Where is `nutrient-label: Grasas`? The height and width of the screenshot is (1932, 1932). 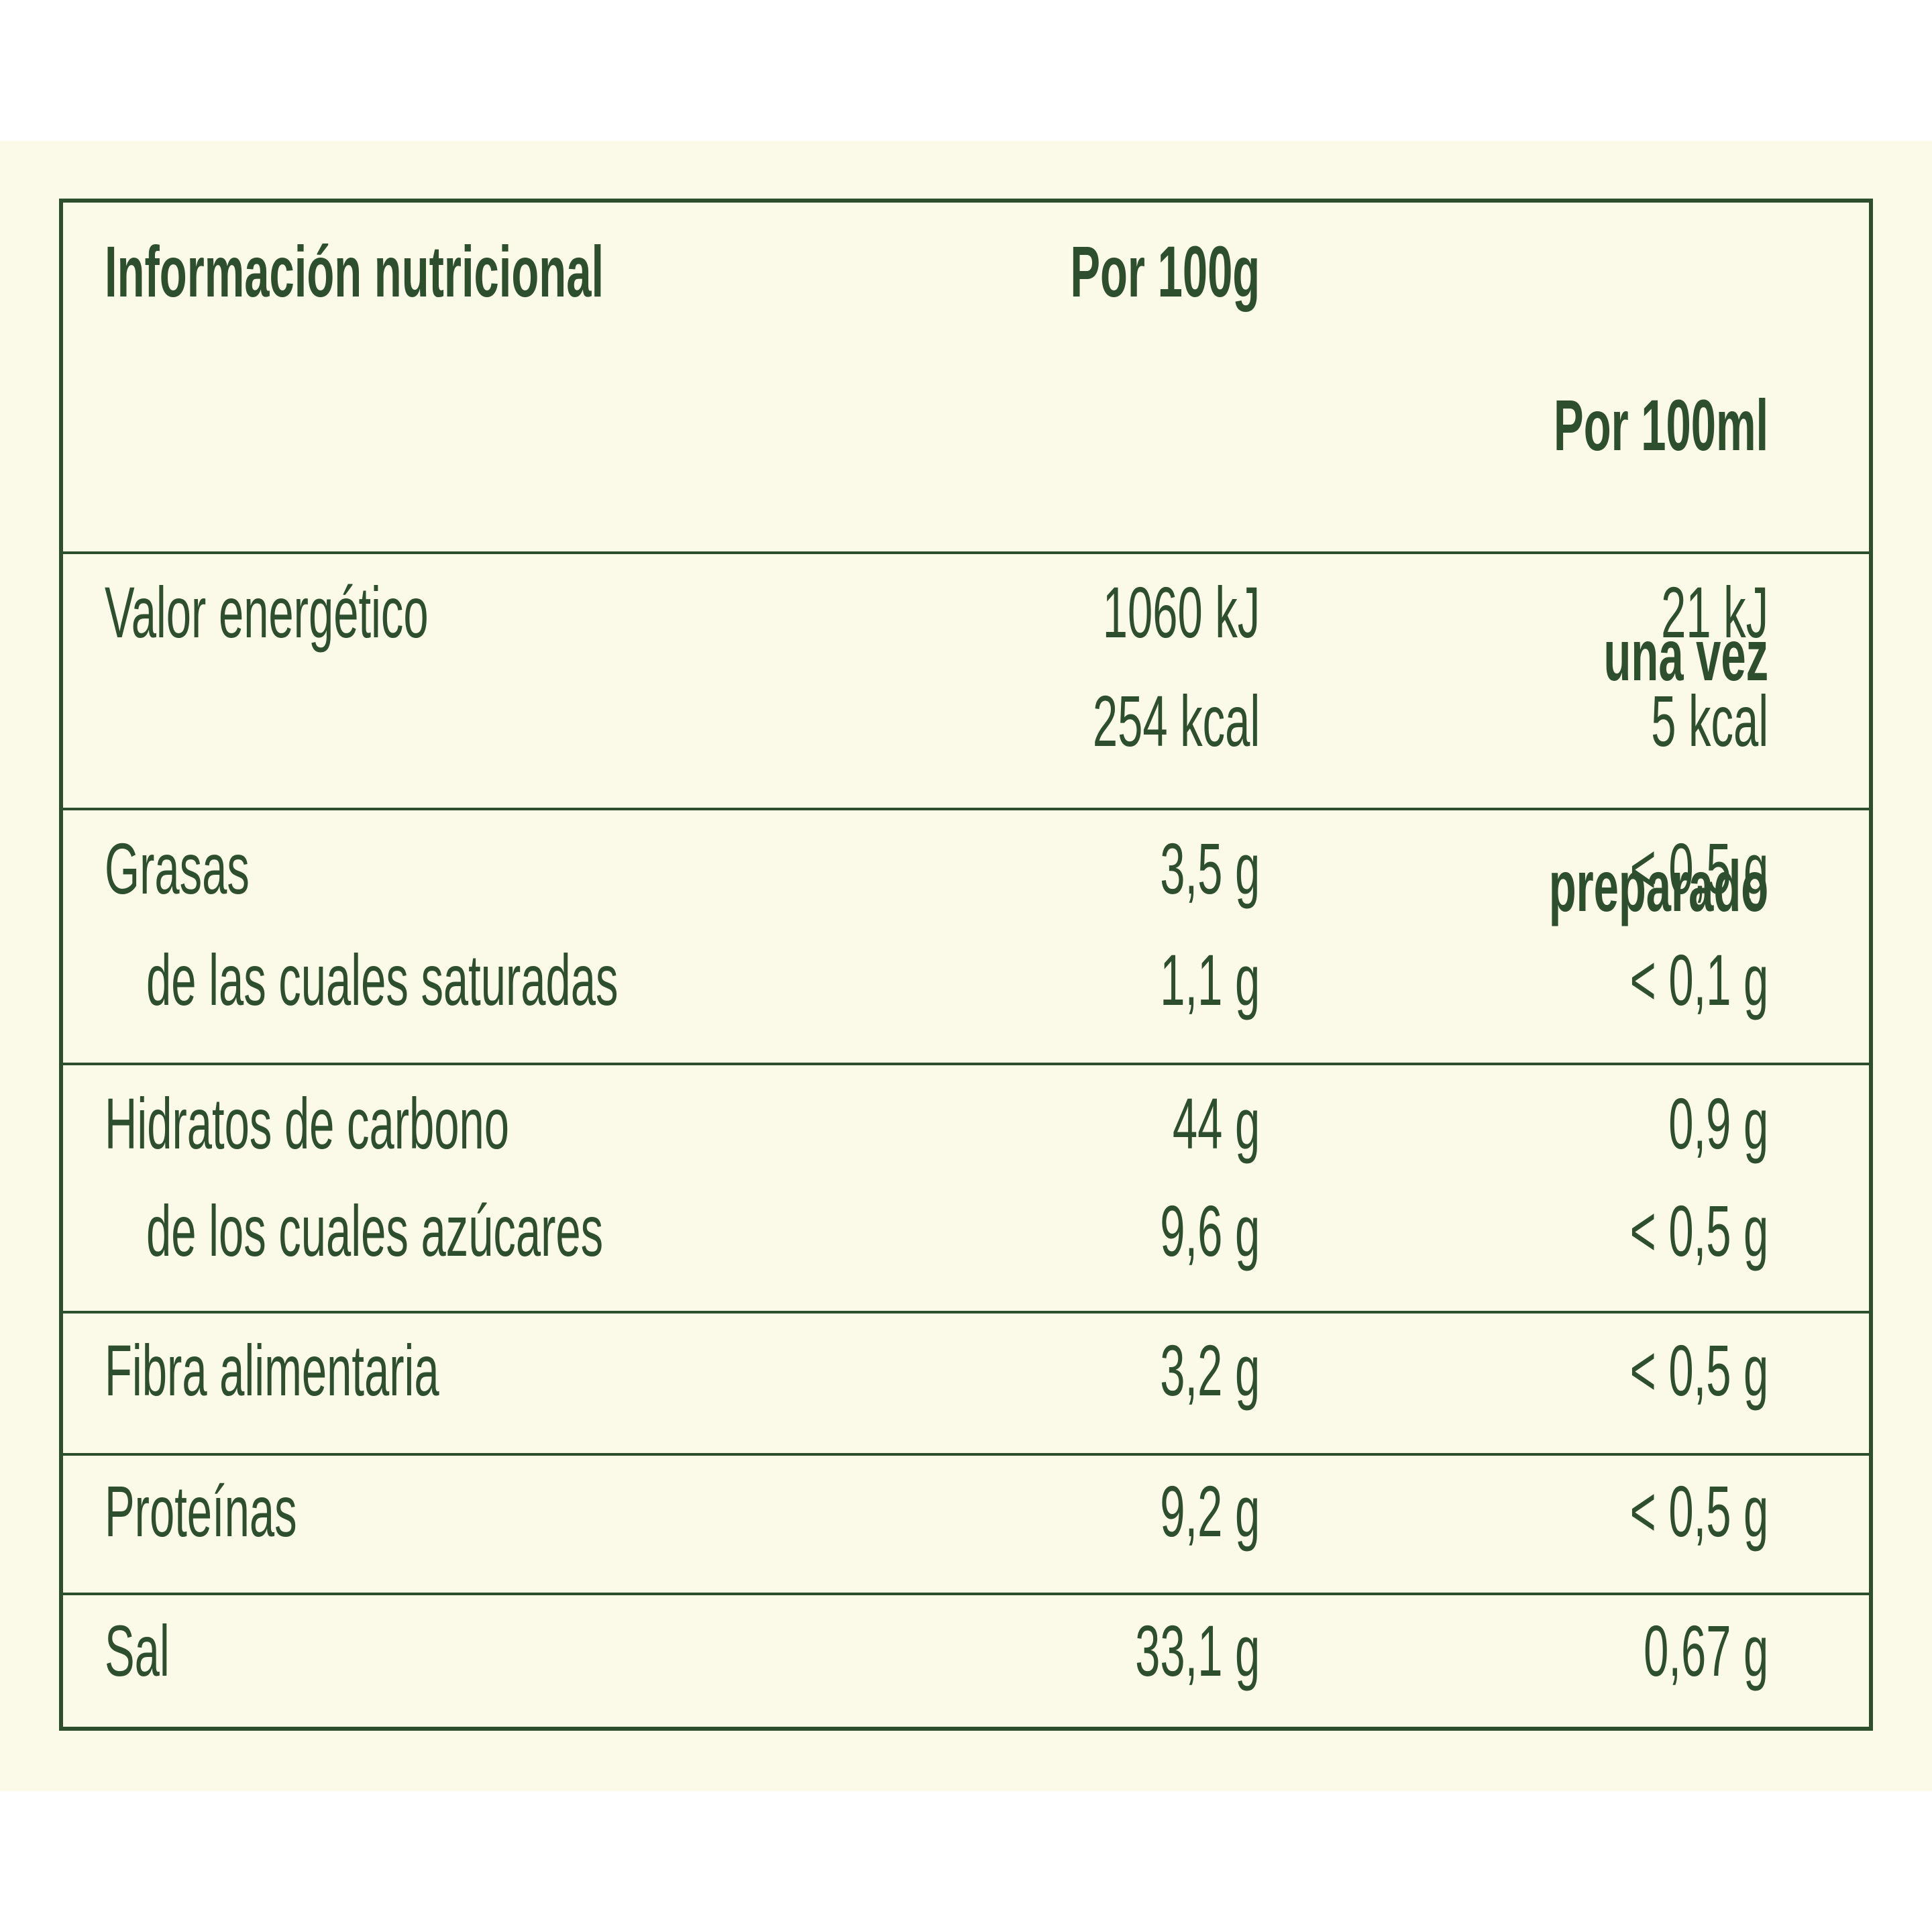 nutrient-label: Grasas is located at coordinates (177, 868).